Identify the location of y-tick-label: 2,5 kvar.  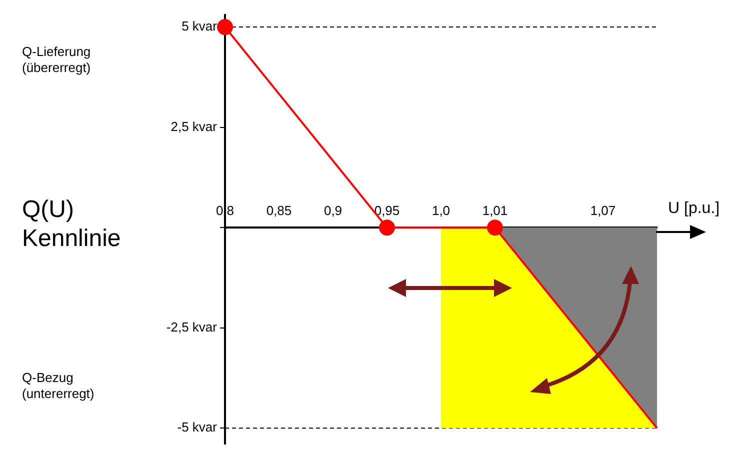
(194, 126).